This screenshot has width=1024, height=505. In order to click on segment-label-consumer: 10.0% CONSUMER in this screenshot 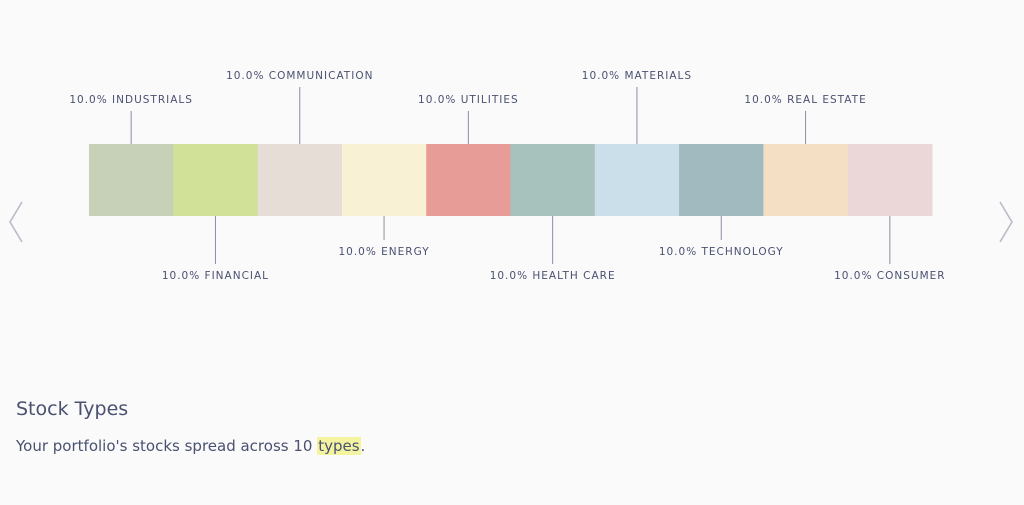, I will do `click(890, 276)`.